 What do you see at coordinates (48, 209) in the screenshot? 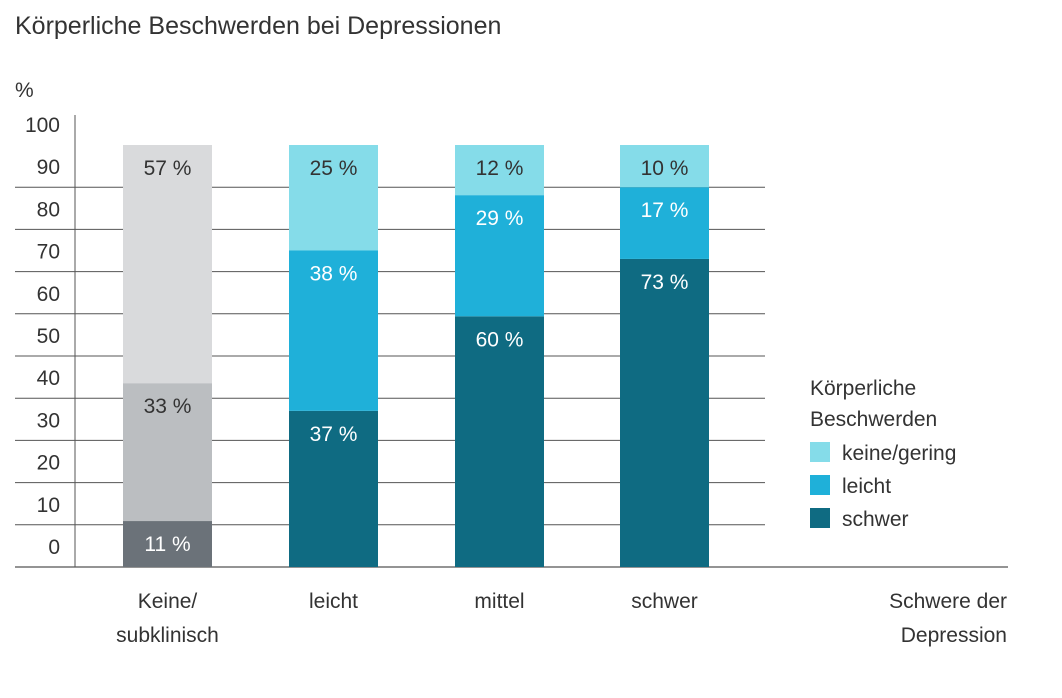
I see `y-tick-label: 80` at bounding box center [48, 209].